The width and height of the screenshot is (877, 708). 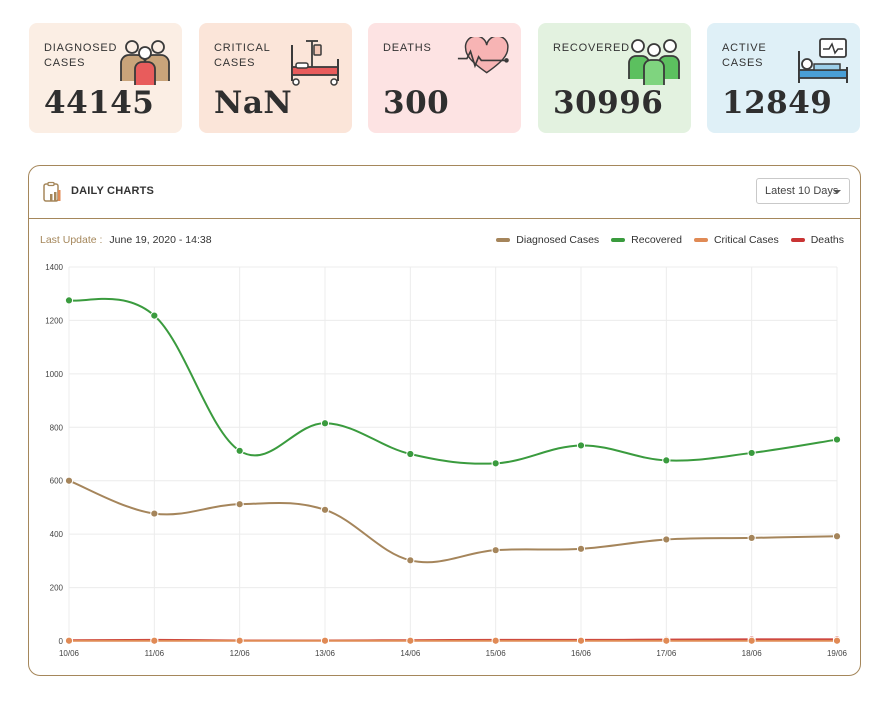 I want to click on y-tick-label: 1000, so click(x=54, y=374).